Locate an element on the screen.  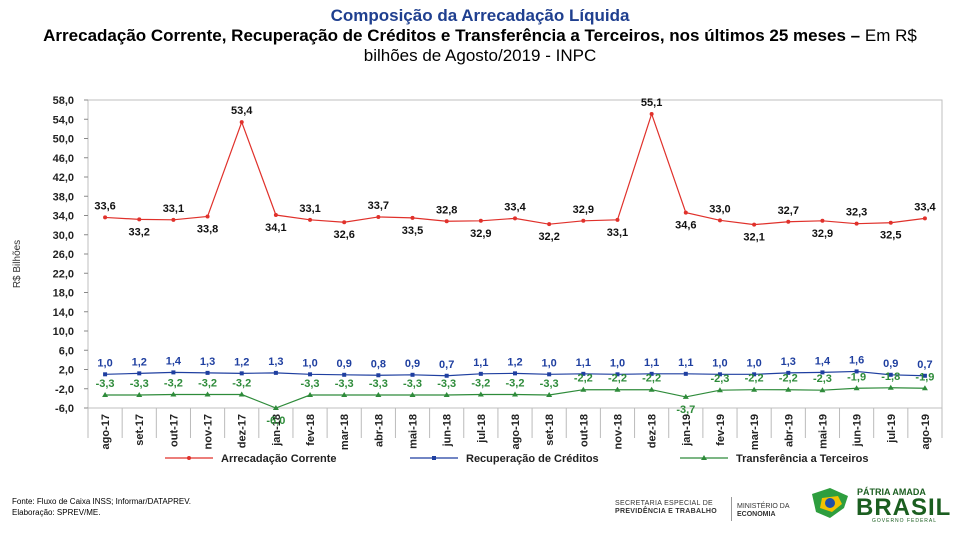
x-tick-label: mar-18 is located at coordinates (345, 432).